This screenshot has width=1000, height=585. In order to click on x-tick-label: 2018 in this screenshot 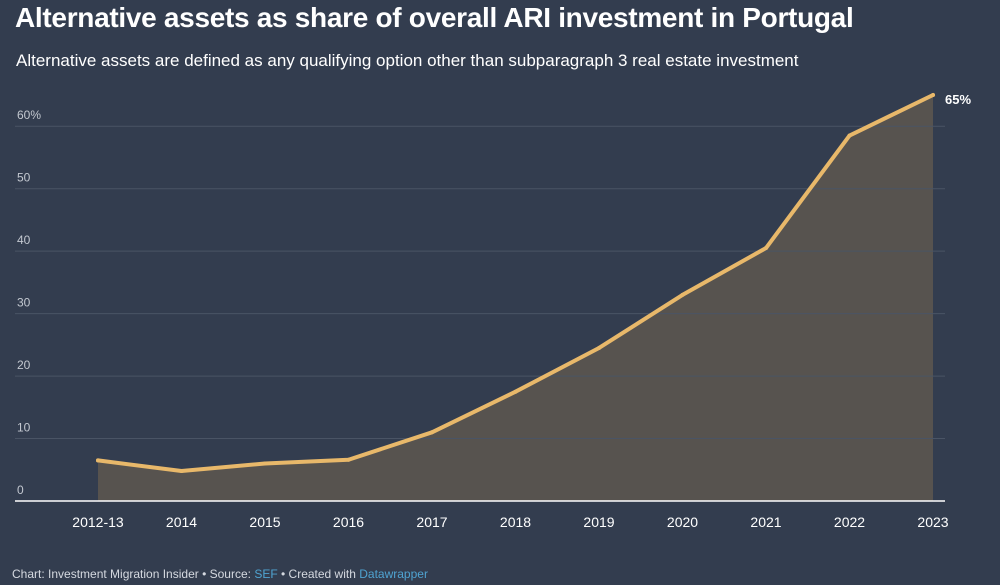, I will do `click(515, 522)`.